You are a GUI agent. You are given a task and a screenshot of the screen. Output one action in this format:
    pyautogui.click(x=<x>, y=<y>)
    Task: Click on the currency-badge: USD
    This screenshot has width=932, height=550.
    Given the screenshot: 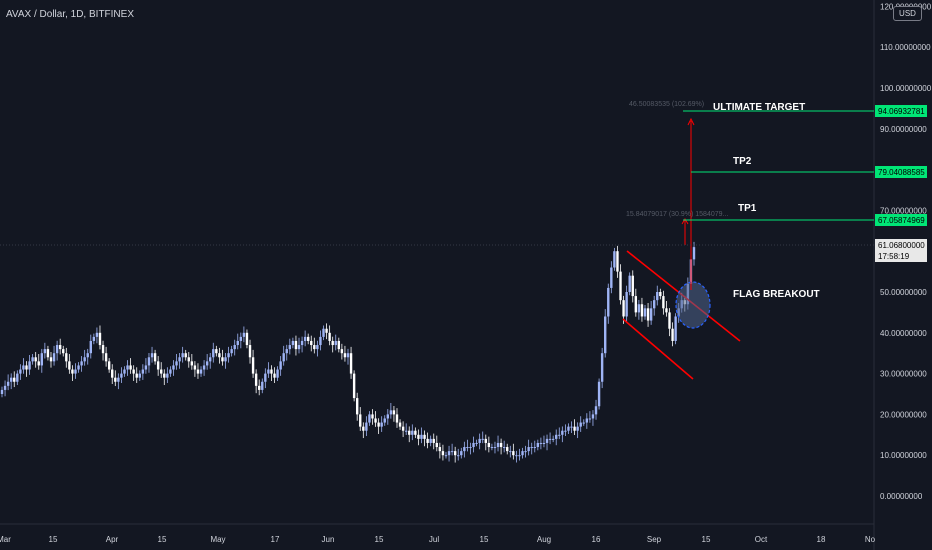 What is the action you would take?
    pyautogui.click(x=907, y=13)
    